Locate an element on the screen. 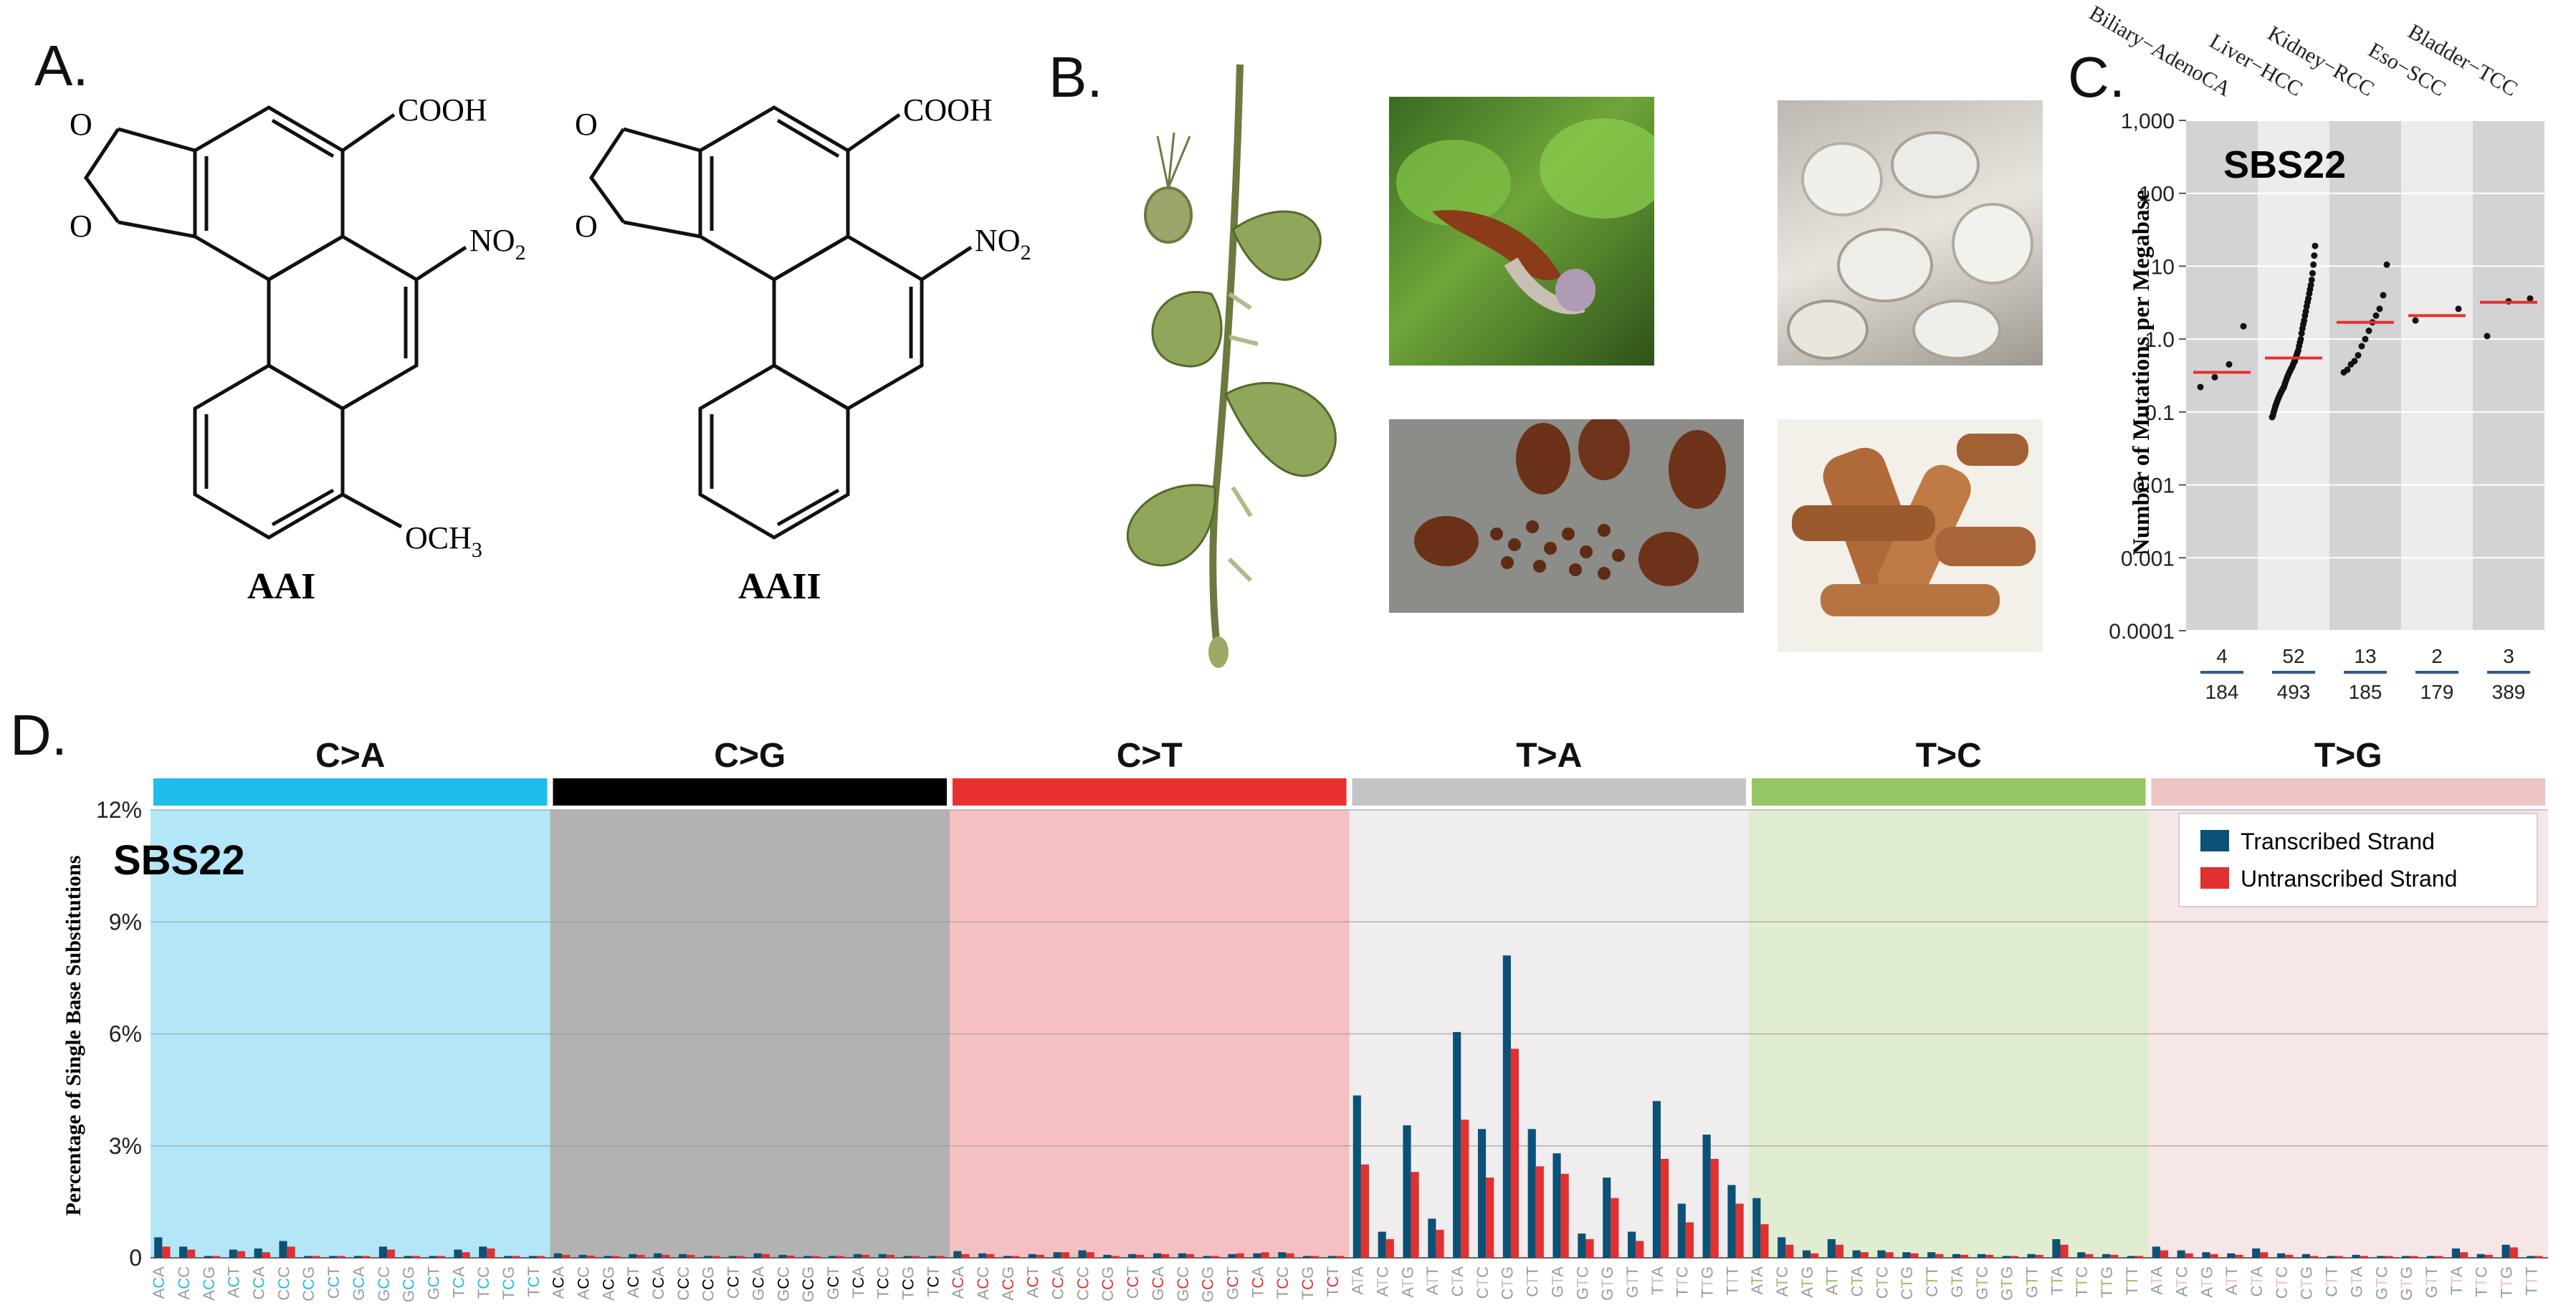  bar-xtick-label: TTT is located at coordinates (2132, 1280).